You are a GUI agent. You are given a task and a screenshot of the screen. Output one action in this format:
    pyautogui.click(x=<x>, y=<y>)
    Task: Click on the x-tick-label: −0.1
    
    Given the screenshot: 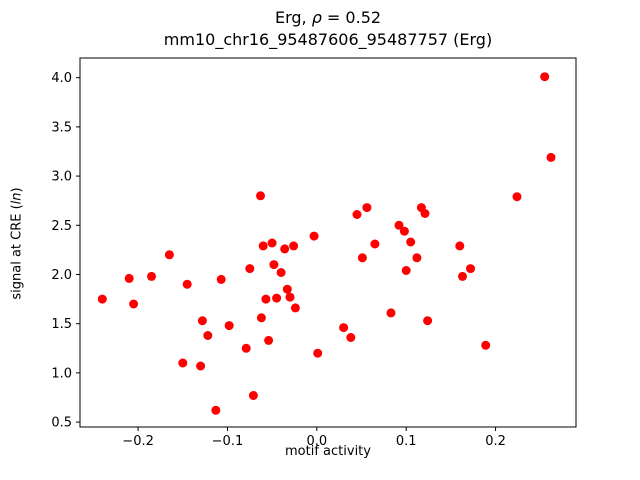 What is the action you would take?
    pyautogui.click(x=228, y=441)
    